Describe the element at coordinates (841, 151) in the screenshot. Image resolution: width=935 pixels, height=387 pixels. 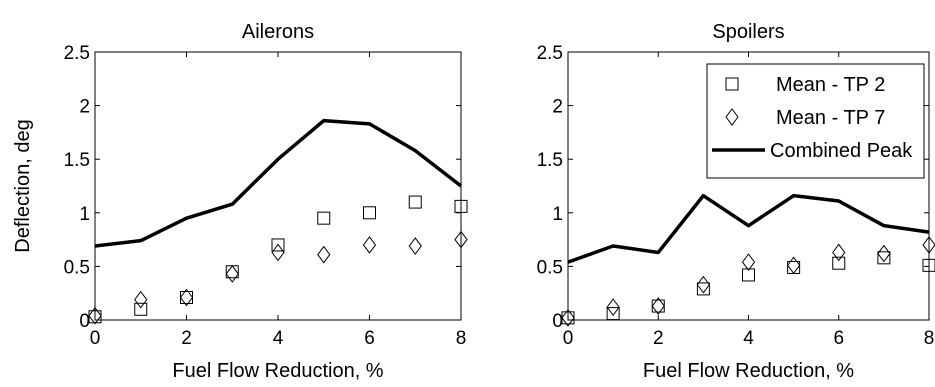
I see `legend-entry-label: Combined Peak` at that location.